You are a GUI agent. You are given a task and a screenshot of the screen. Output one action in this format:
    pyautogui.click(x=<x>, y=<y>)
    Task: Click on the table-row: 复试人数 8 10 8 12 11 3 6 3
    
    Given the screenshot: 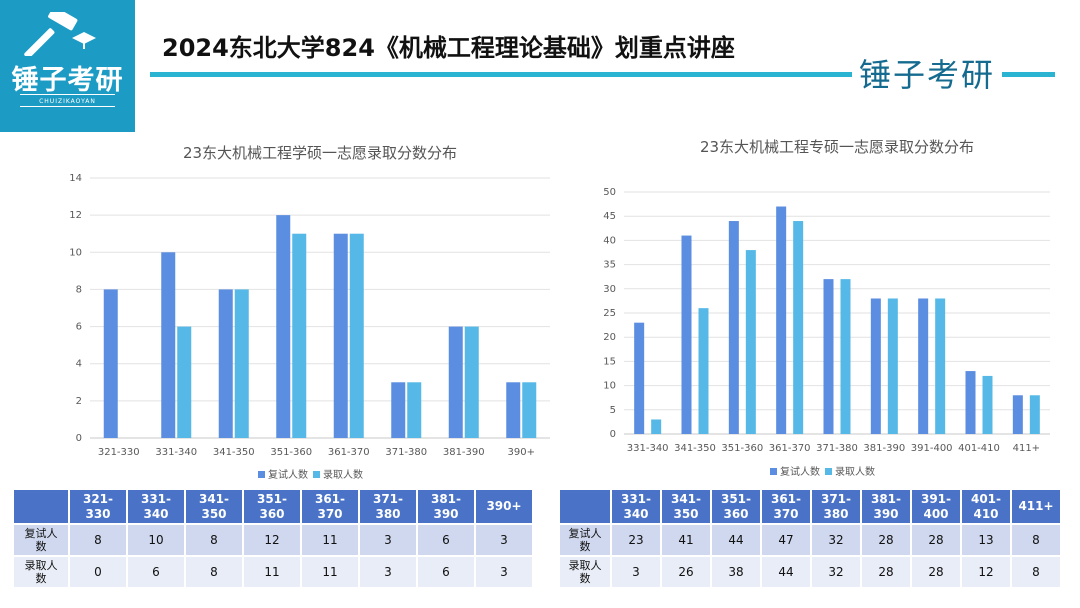 What is the action you would take?
    pyautogui.click(x=273, y=540)
    